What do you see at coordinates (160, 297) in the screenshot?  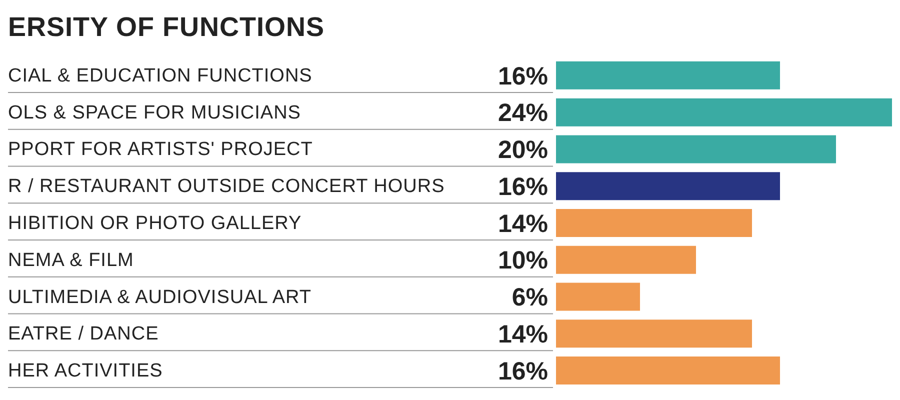 I see `y-tick-label: ULTIMEDIA & AUDIOVISUAL ART` at bounding box center [160, 297].